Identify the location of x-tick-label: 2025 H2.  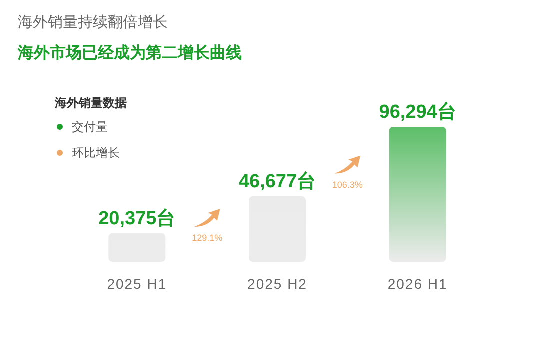
(278, 284).